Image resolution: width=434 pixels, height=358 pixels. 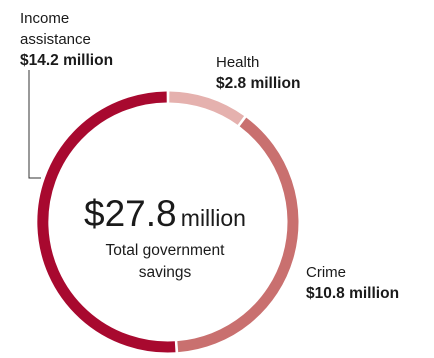 What do you see at coordinates (67, 60) in the screenshot?
I see `income-assistance-value: $14.2 million` at bounding box center [67, 60].